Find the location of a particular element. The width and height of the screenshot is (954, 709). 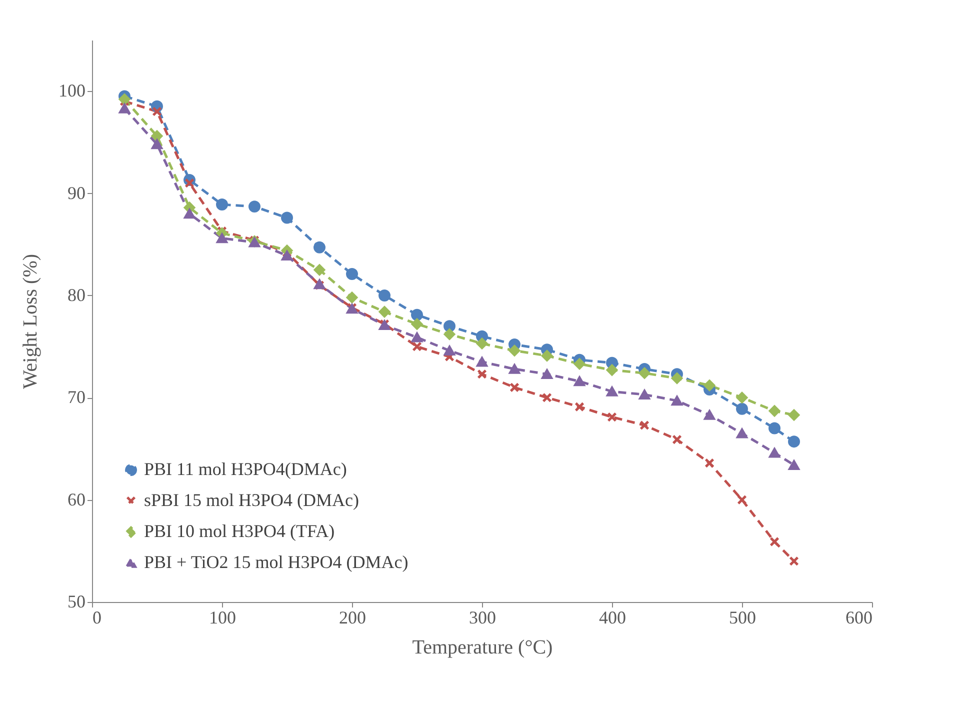

y-tick-label: 90 is located at coordinates (77, 192).